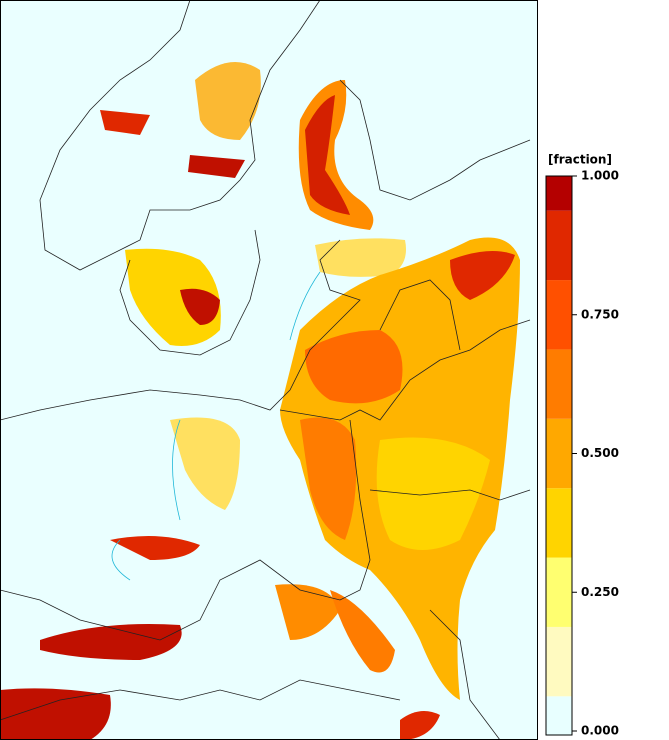  What do you see at coordinates (600, 314) in the screenshot?
I see `colorbar-tick-label: 0.750` at bounding box center [600, 314].